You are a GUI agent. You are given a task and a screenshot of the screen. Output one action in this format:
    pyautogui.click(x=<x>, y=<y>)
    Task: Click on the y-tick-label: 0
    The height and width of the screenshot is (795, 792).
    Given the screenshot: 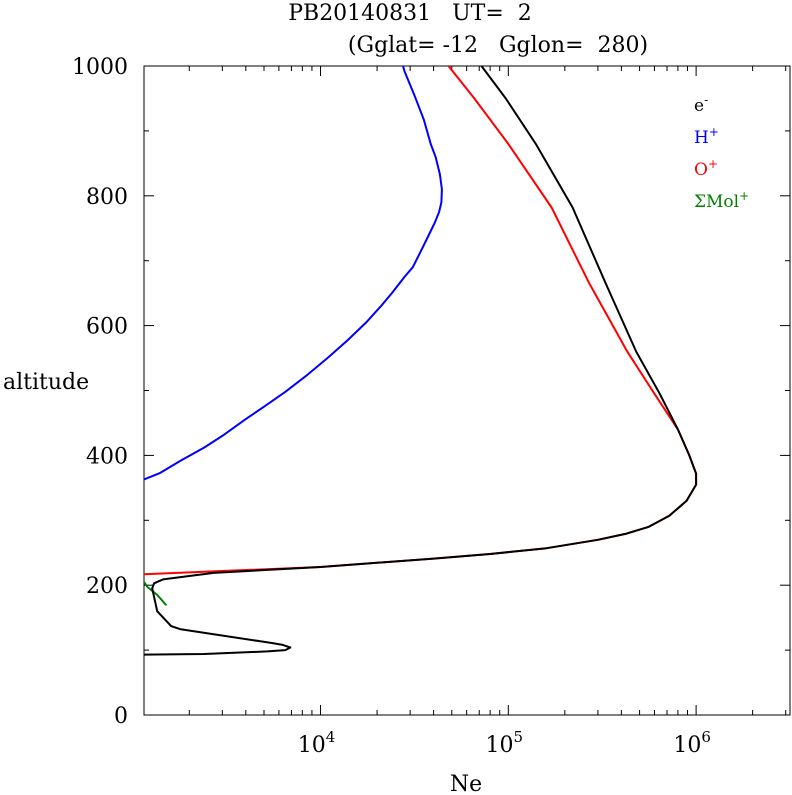 What is the action you would take?
    pyautogui.click(x=121, y=716)
    